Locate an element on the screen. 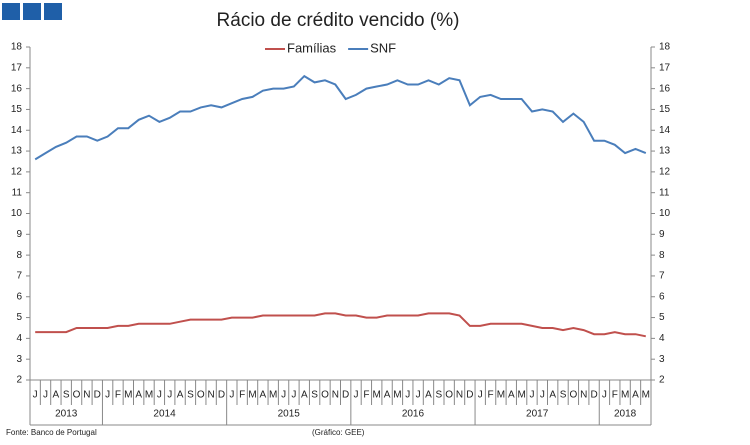  y2-tick-label: 4 is located at coordinates (662, 338).